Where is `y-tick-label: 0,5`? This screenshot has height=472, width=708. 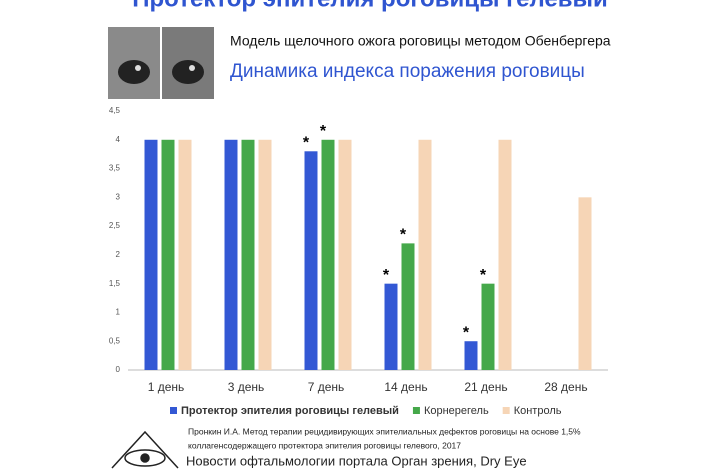
y-tick-label: 0,5 is located at coordinates (115, 340).